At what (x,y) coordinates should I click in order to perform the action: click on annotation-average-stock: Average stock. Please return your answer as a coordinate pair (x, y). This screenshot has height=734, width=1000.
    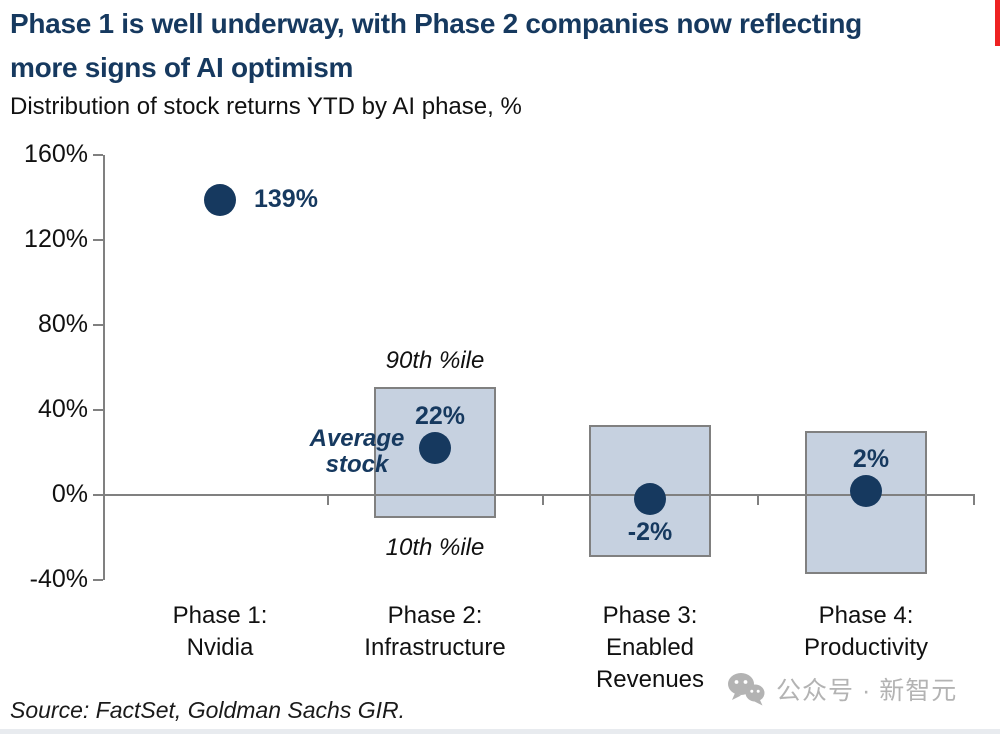
    Looking at the image, I should click on (357, 452).